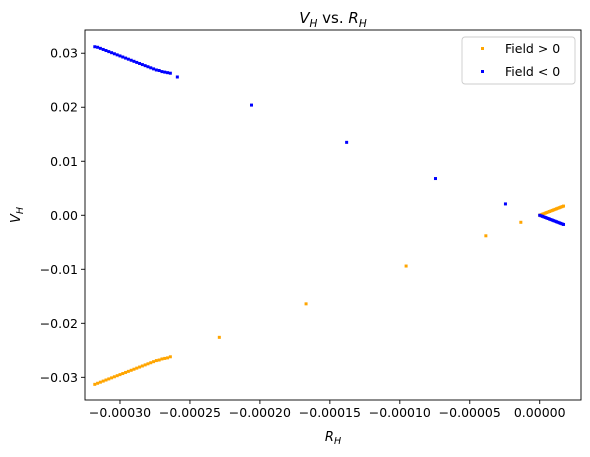  Describe the element at coordinates (482, 48) in the screenshot. I see `legend-marker-field-positive` at that location.